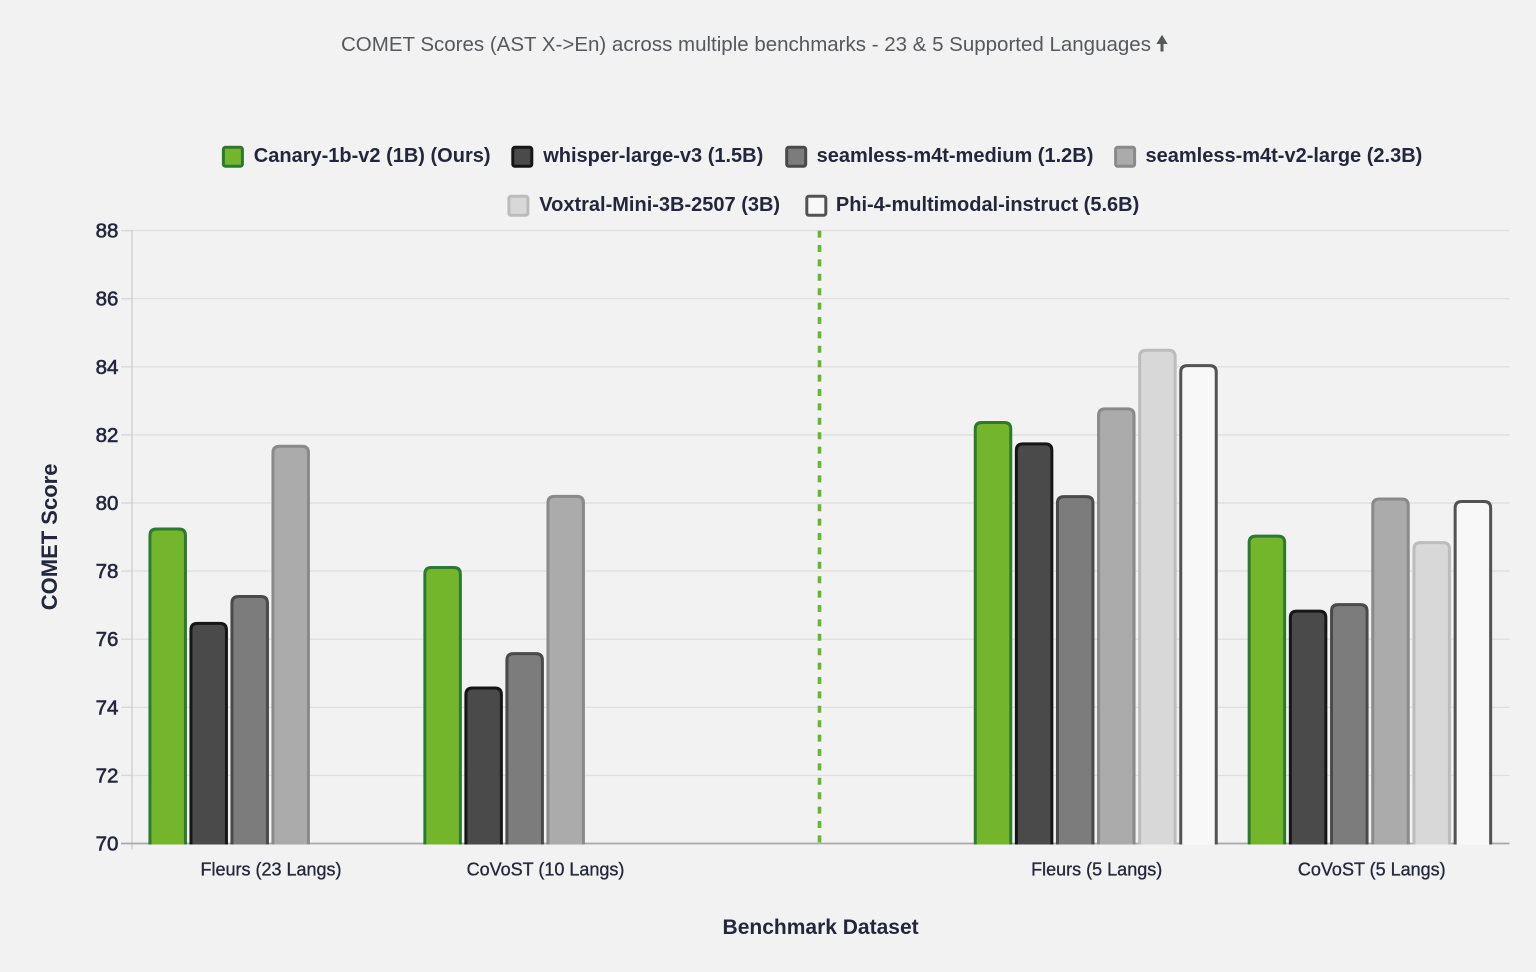  I want to click on svg-text: 74, so click(107, 707).